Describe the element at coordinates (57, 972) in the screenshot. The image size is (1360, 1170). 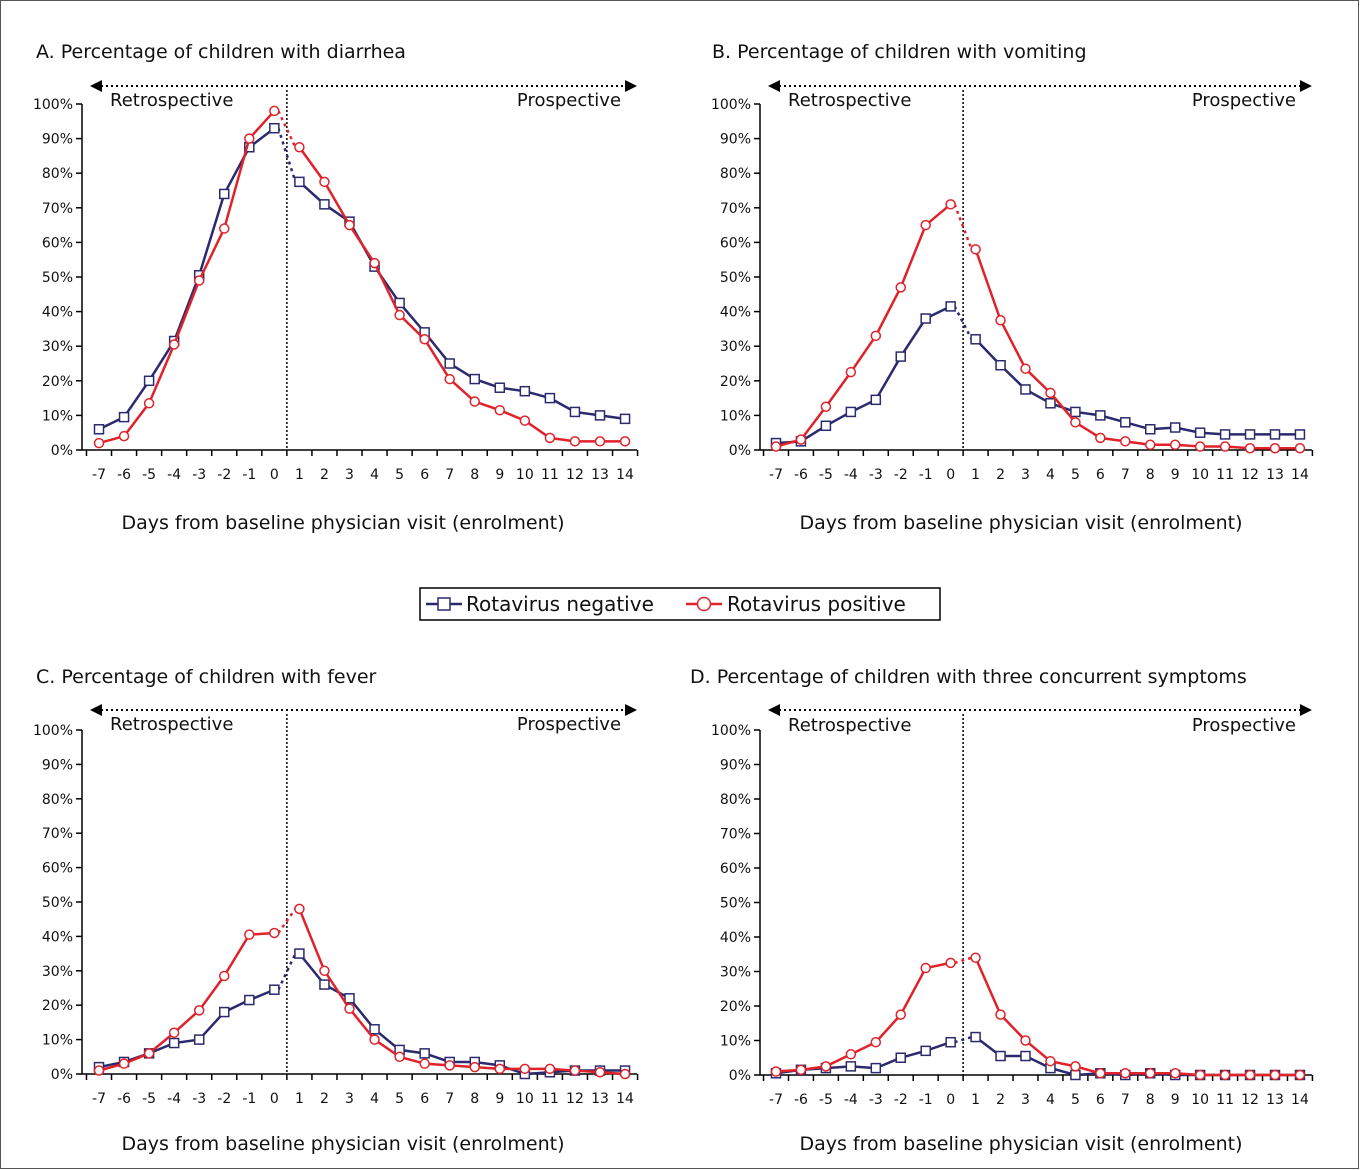
I see `y-tick-label: 30%` at that location.